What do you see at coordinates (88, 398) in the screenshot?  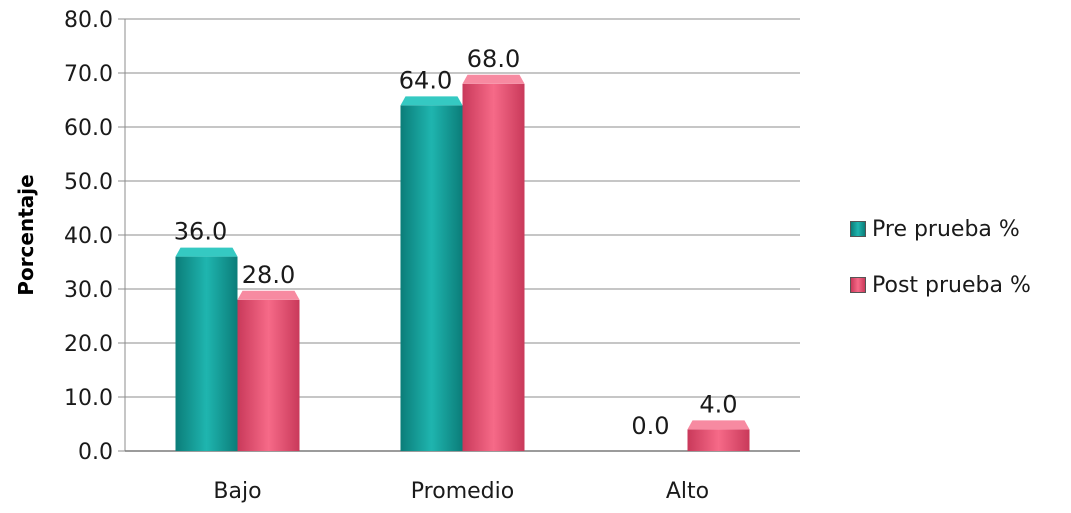 I see `y-tick-label: 10.0` at bounding box center [88, 398].